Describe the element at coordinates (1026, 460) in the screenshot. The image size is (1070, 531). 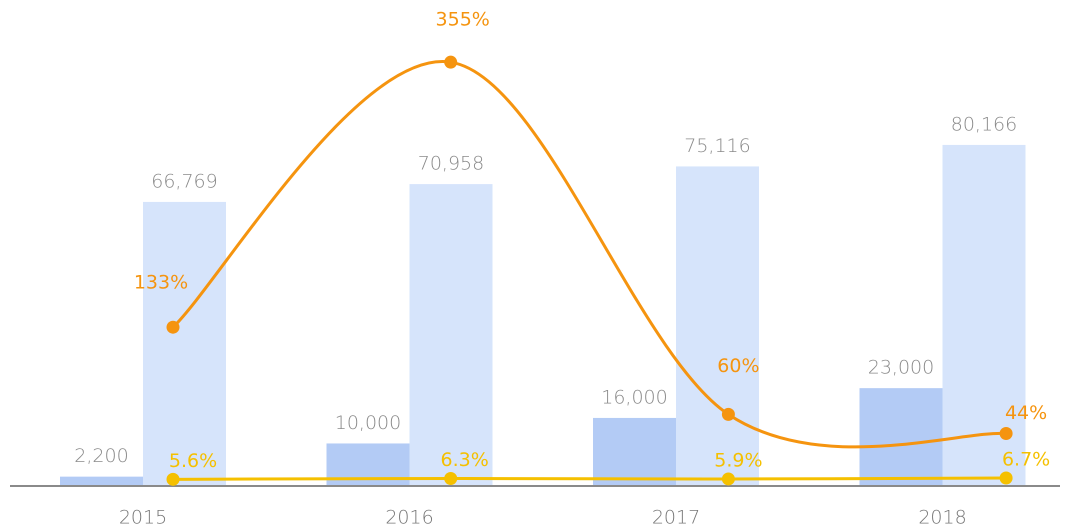
I see `line-label: 6.7%` at that location.